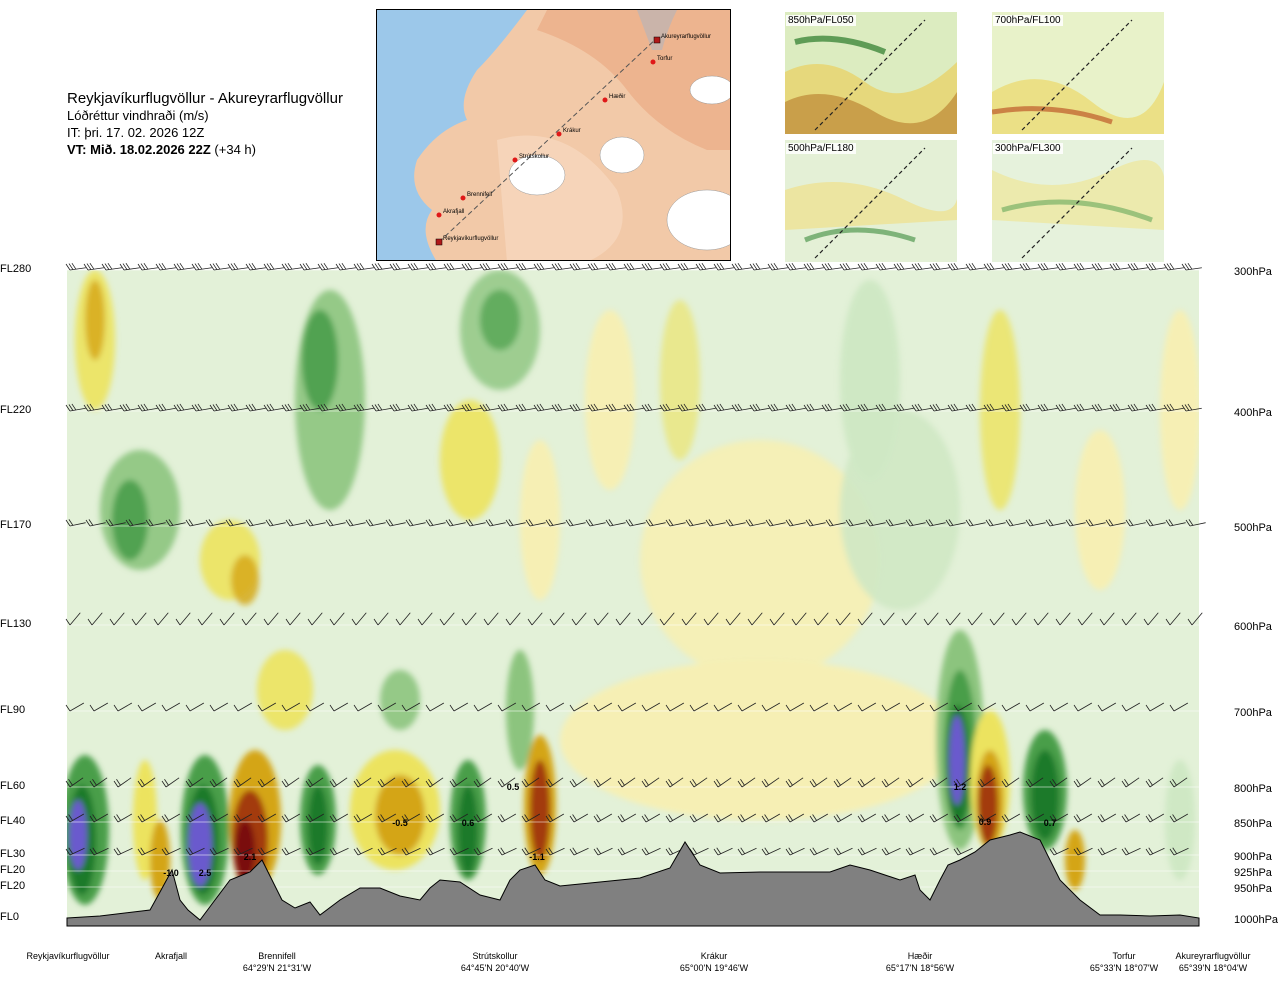  I want to click on mini-map-850: 850hPa/FL050, so click(871, 73).